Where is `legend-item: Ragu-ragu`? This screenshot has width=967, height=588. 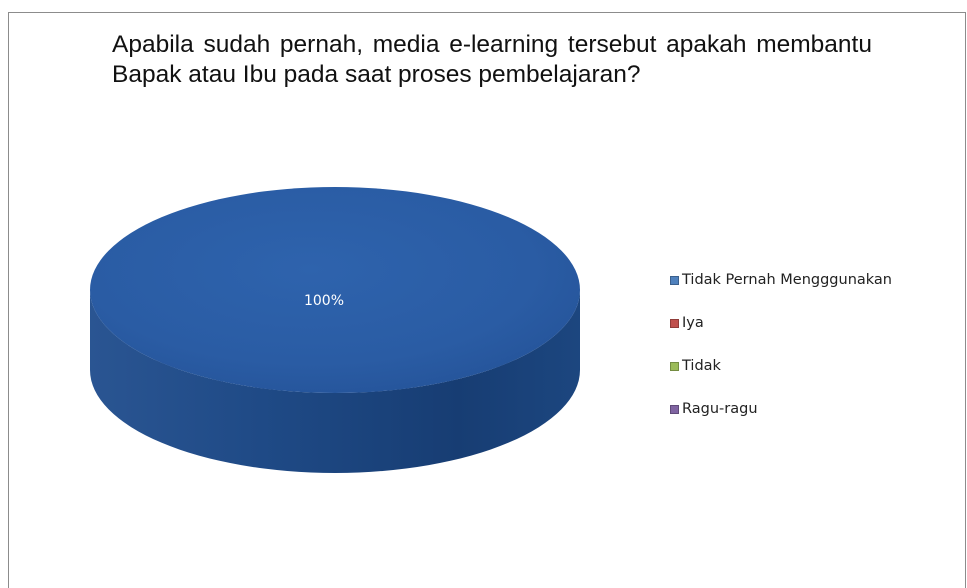 legend-item: Ragu-ragu is located at coordinates (815, 409).